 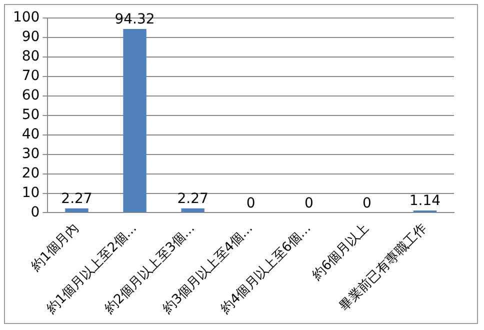 I want to click on y-tick-label: 40, so click(x=31, y=134).